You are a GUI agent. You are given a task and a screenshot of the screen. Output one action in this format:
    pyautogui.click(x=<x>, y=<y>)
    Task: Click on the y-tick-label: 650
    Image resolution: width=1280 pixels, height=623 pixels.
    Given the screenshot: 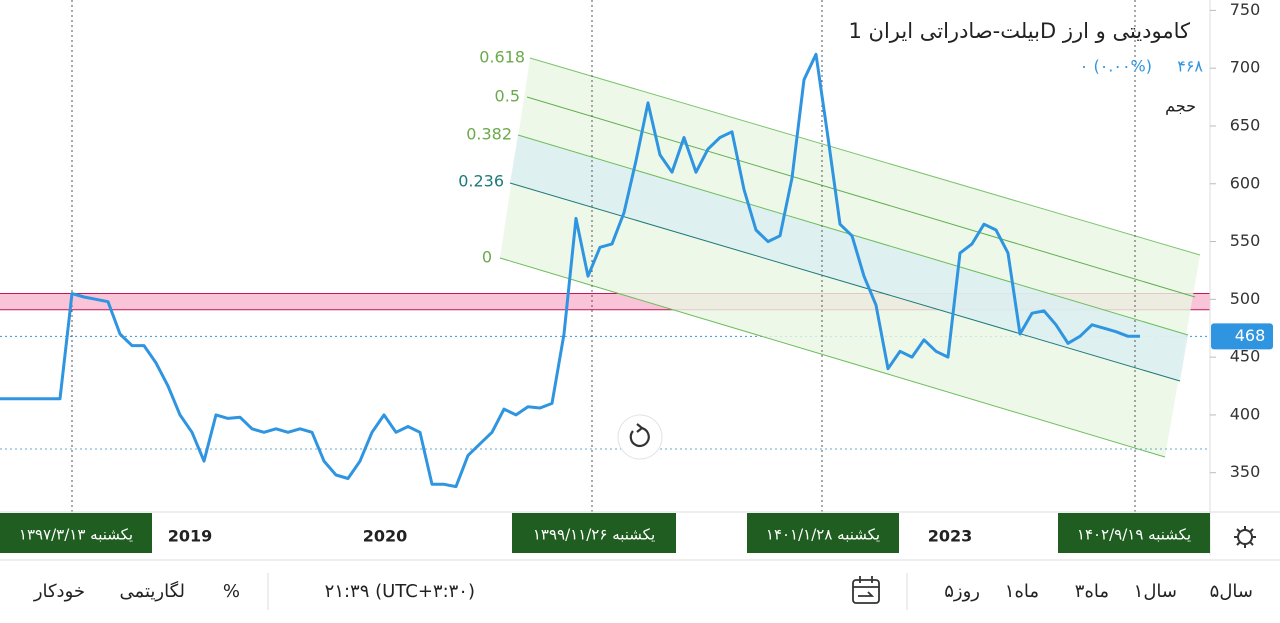 What is the action you would take?
    pyautogui.click(x=1245, y=124)
    